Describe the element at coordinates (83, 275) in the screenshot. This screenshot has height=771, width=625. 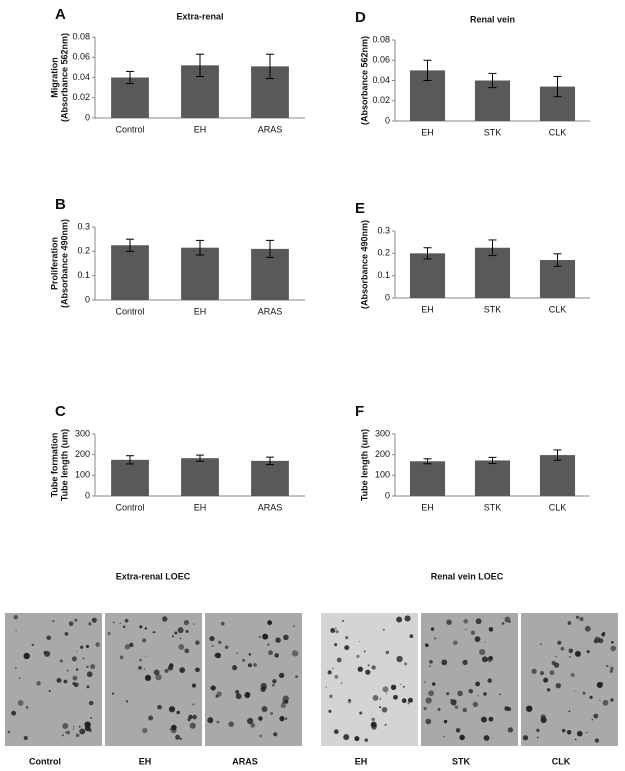
I see `y-tick-label: 0.1` at that location.